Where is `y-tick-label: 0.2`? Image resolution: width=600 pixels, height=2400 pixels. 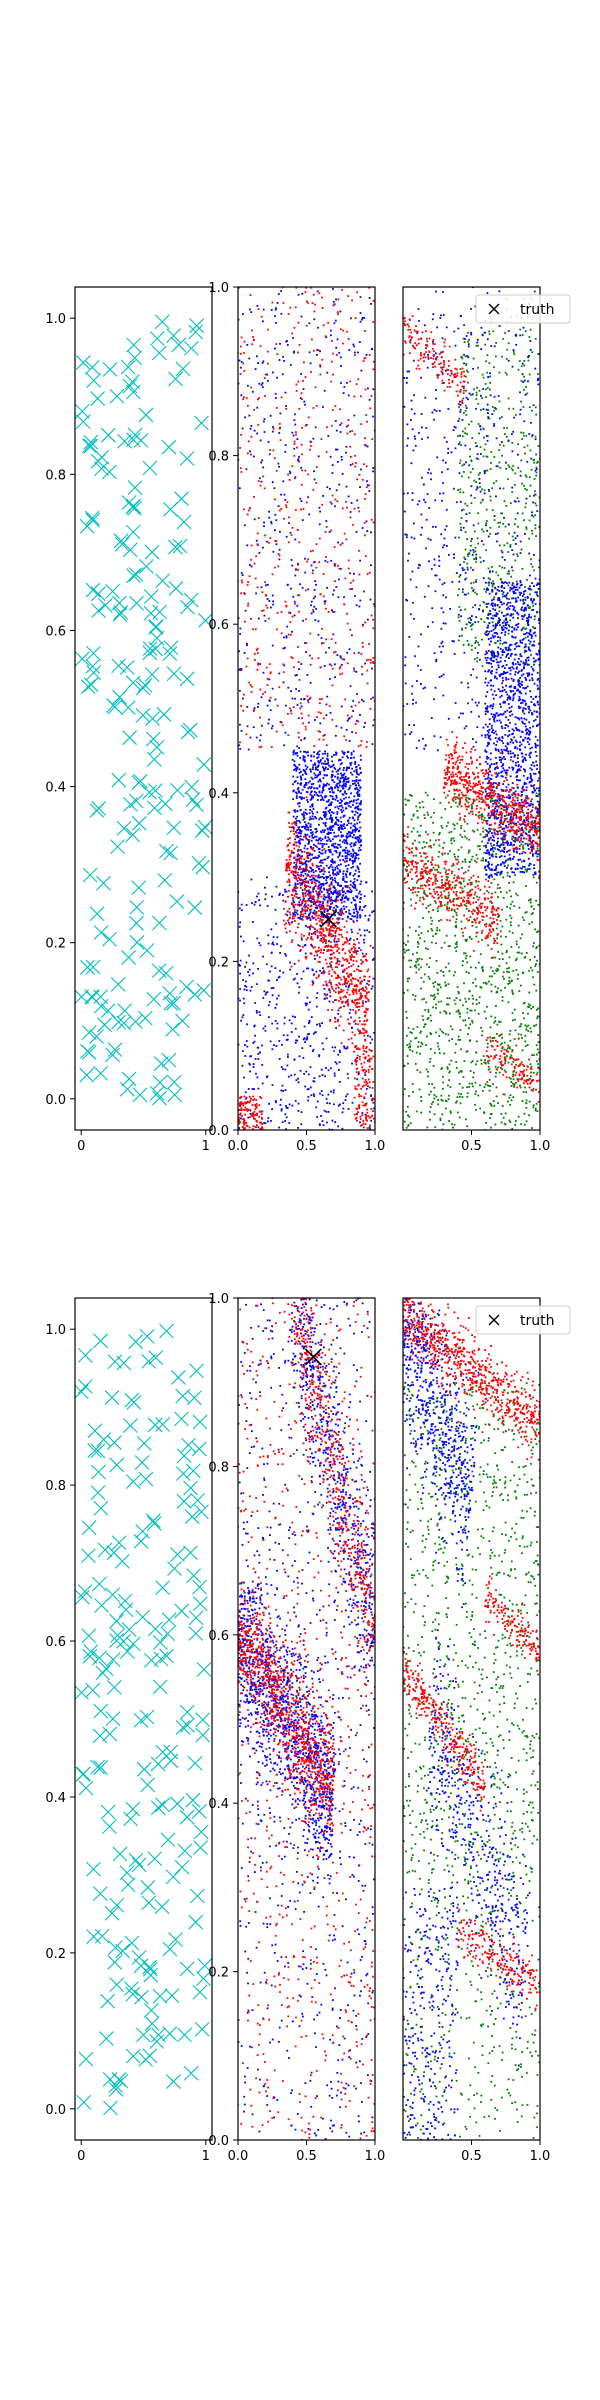
y-tick-label: 0.2 is located at coordinates (55, 944).